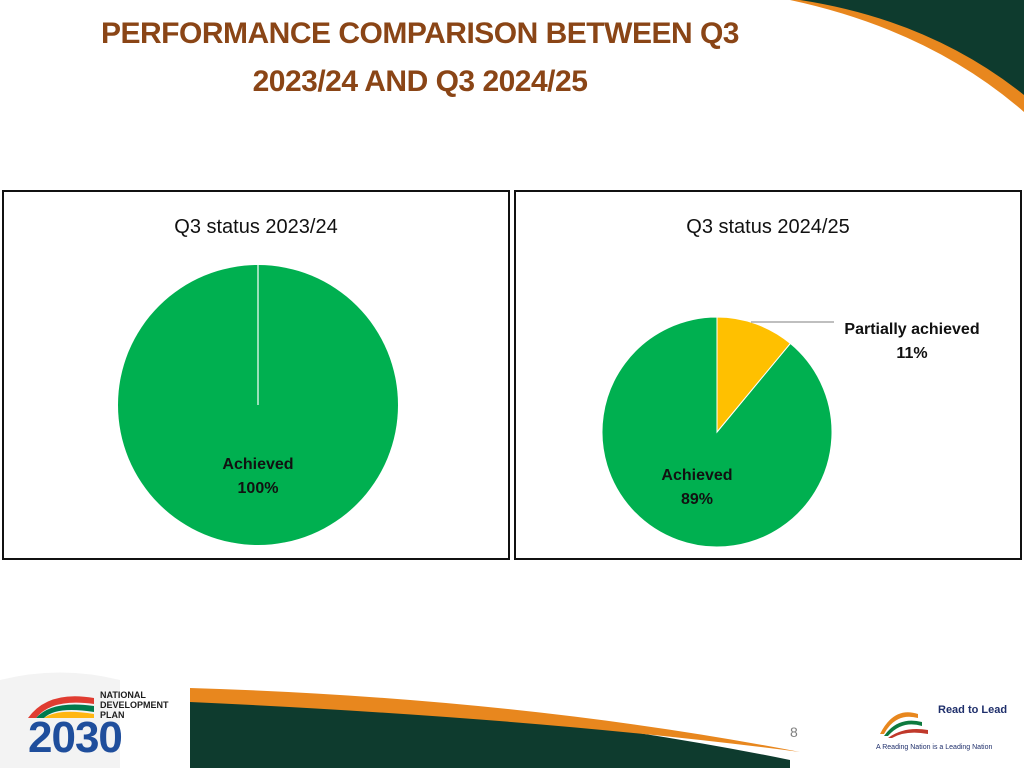  I want to click on slice-label-partially-achieved: Partially achieved, so click(911, 329).